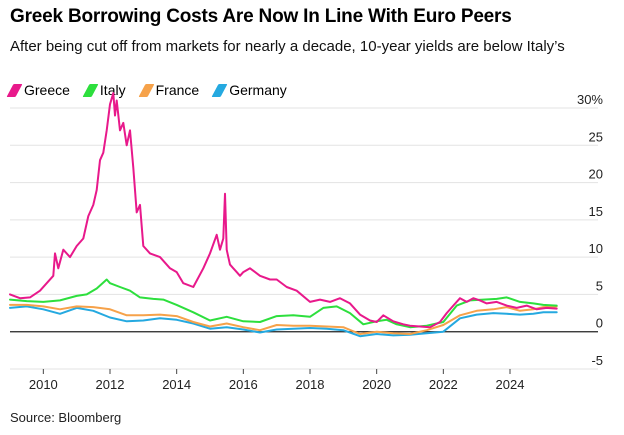  I want to click on x-tick-label: 2020, so click(376, 384).